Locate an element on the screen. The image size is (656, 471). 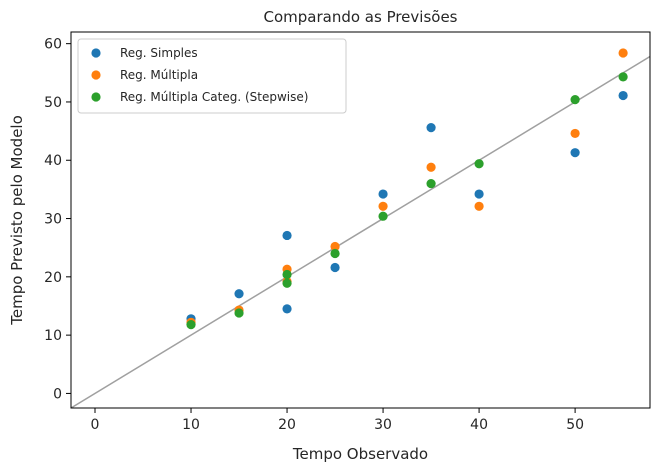
y-axis-label: Tempo Previsto pelo Modelo is located at coordinates (17, 220).